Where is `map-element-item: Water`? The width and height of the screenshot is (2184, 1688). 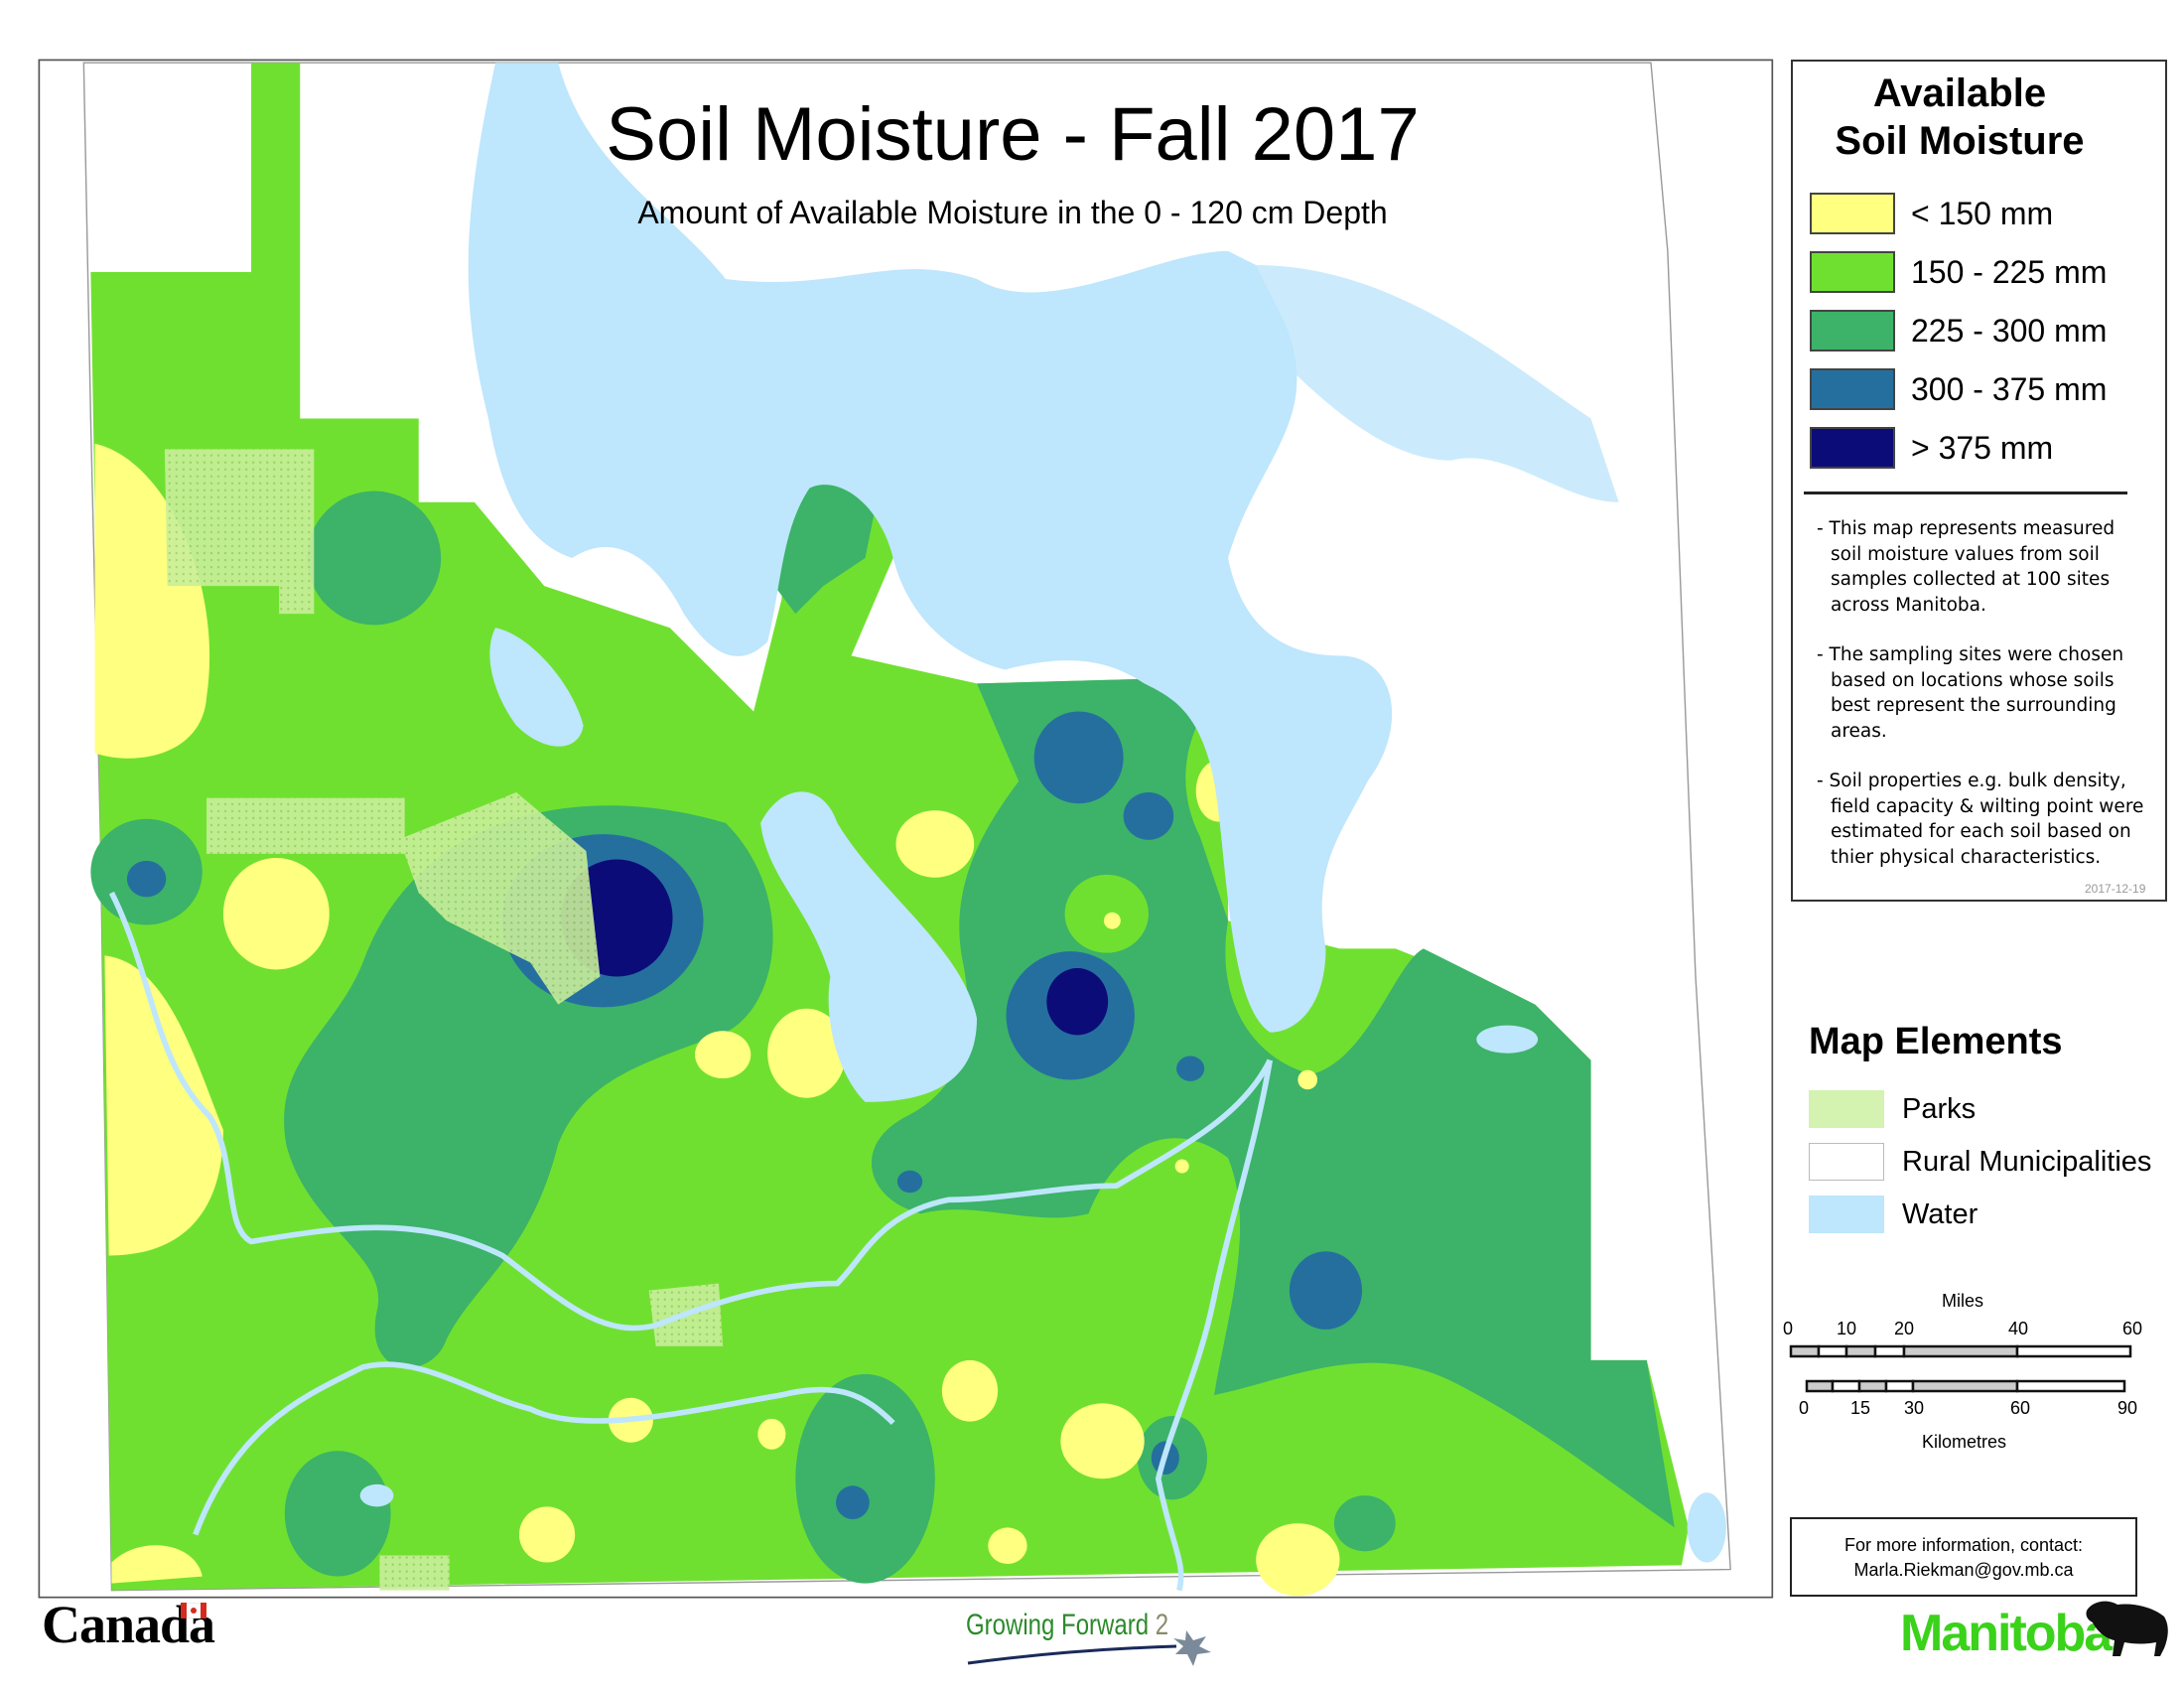
map-element-item: Water is located at coordinates (1893, 1214).